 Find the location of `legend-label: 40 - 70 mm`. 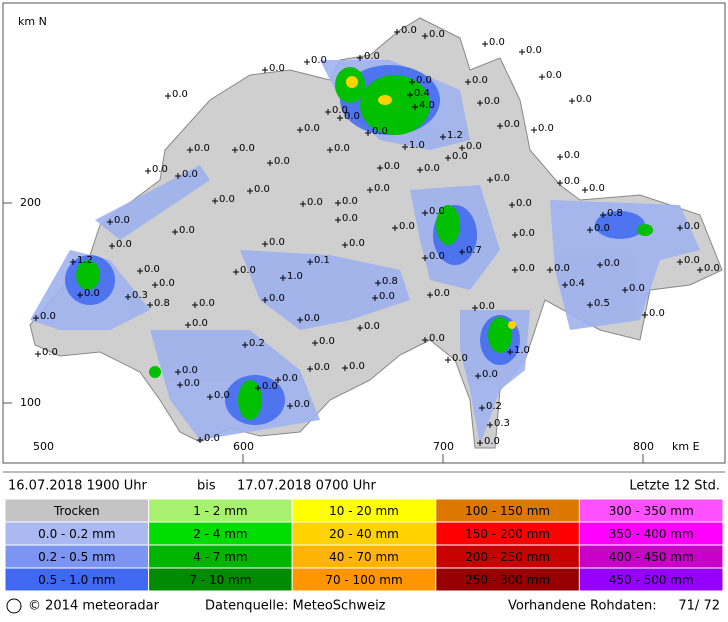

legend-label: 40 - 70 mm is located at coordinates (364, 557).